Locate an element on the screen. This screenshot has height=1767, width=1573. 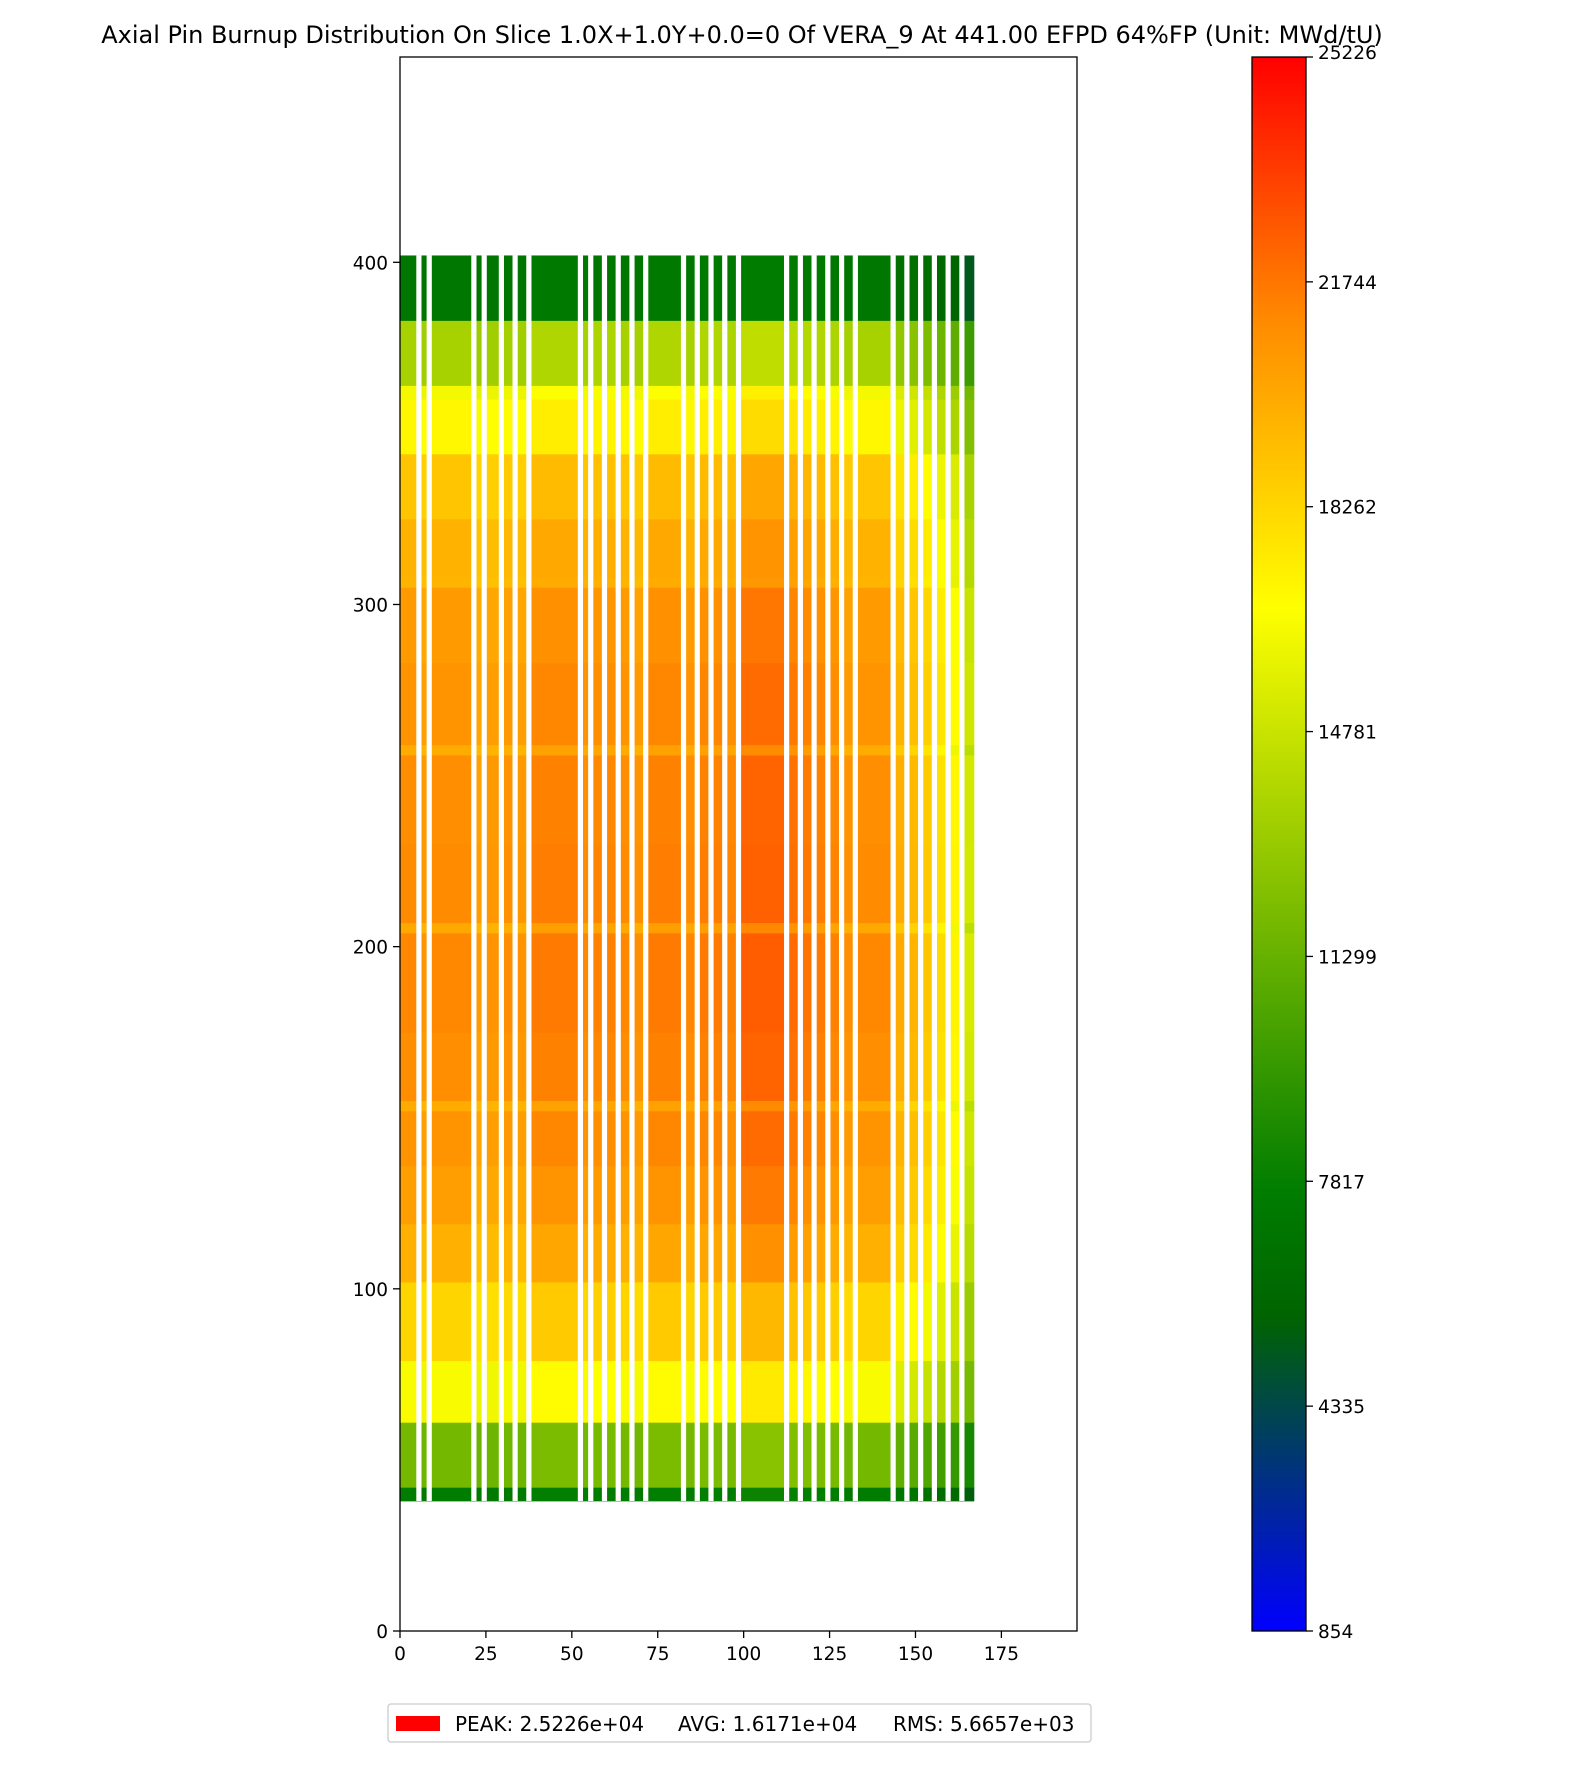
heatmap-cell-b3-c18 is located at coordinates (763, 1321).